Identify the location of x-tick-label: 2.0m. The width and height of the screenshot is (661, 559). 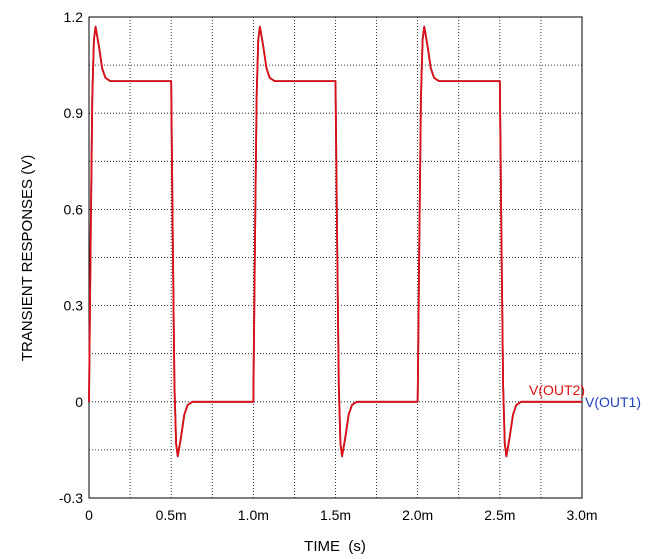
(417, 515).